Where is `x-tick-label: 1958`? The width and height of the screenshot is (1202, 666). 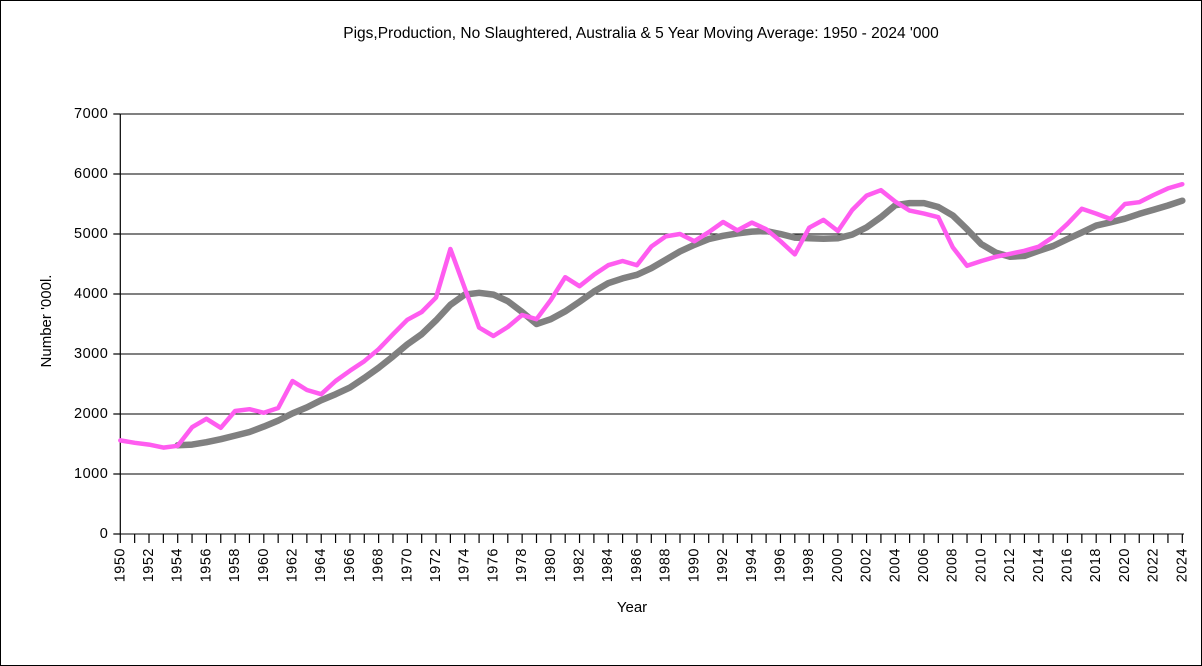 x-tick-label: 1958 is located at coordinates (235, 565).